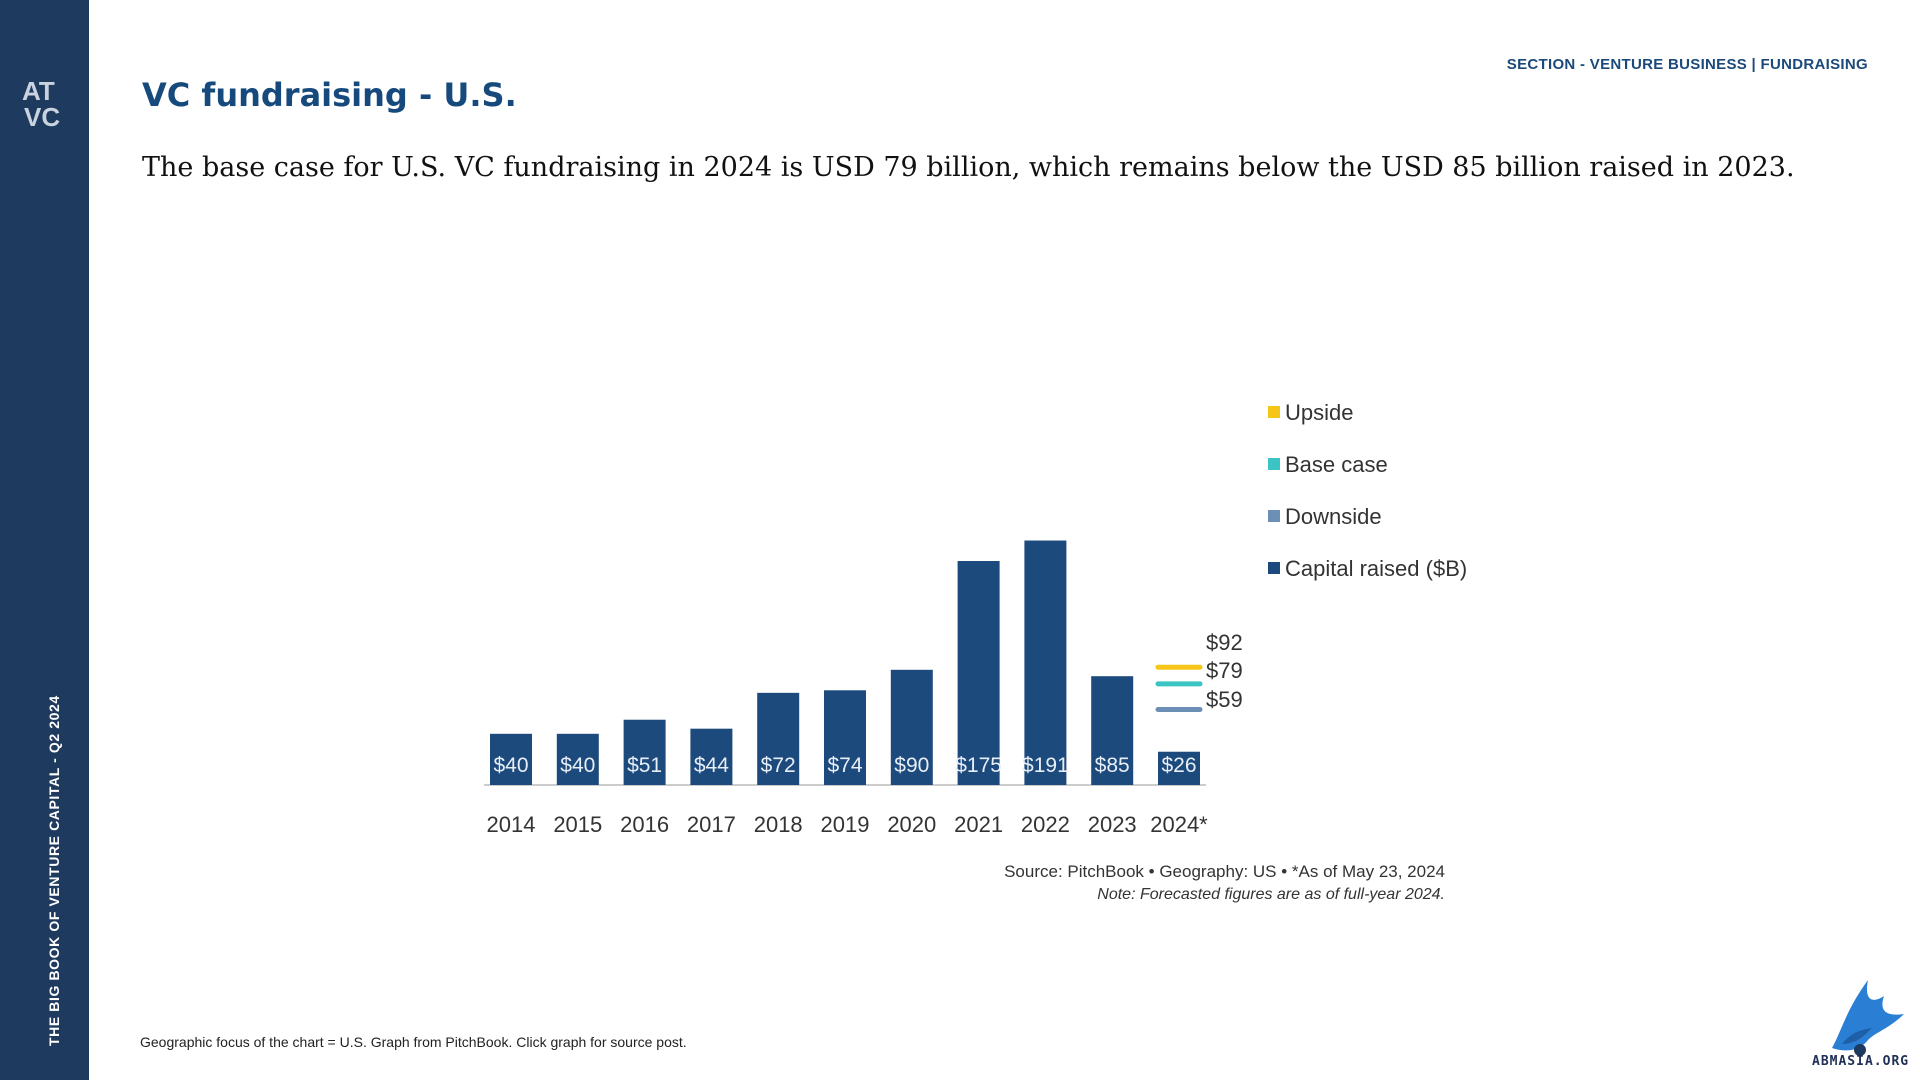 The width and height of the screenshot is (1920, 1080). I want to click on bar-2021, so click(978, 673).